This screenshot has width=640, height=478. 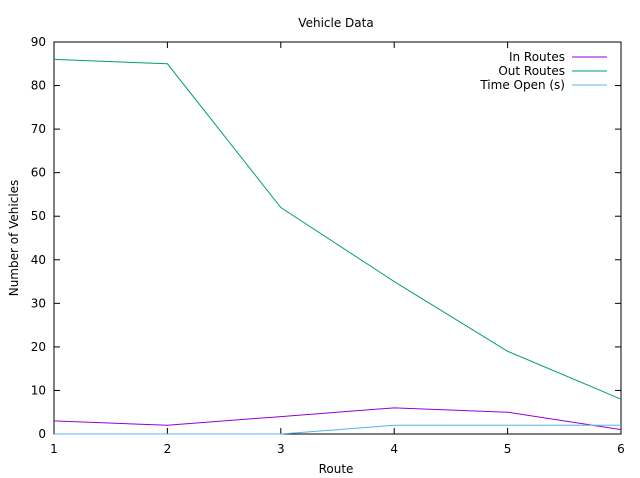 I want to click on series-line-time-open-s, so click(x=337, y=429).